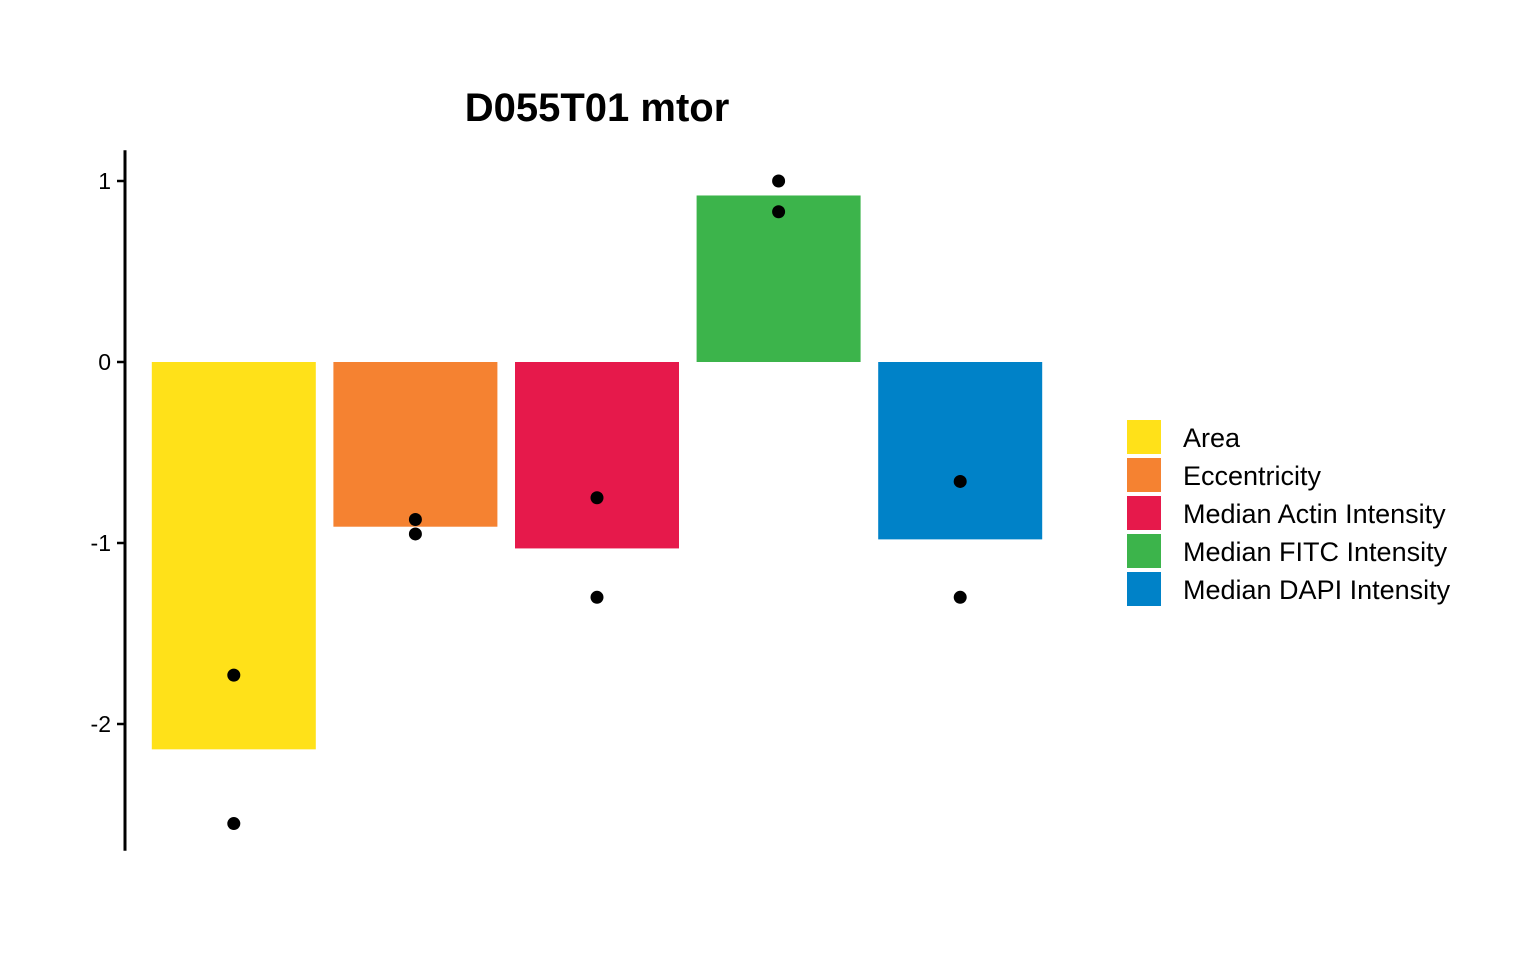 Image resolution: width=1536 pixels, height=960 pixels. I want to click on y-tick-label: -1, so click(101, 543).